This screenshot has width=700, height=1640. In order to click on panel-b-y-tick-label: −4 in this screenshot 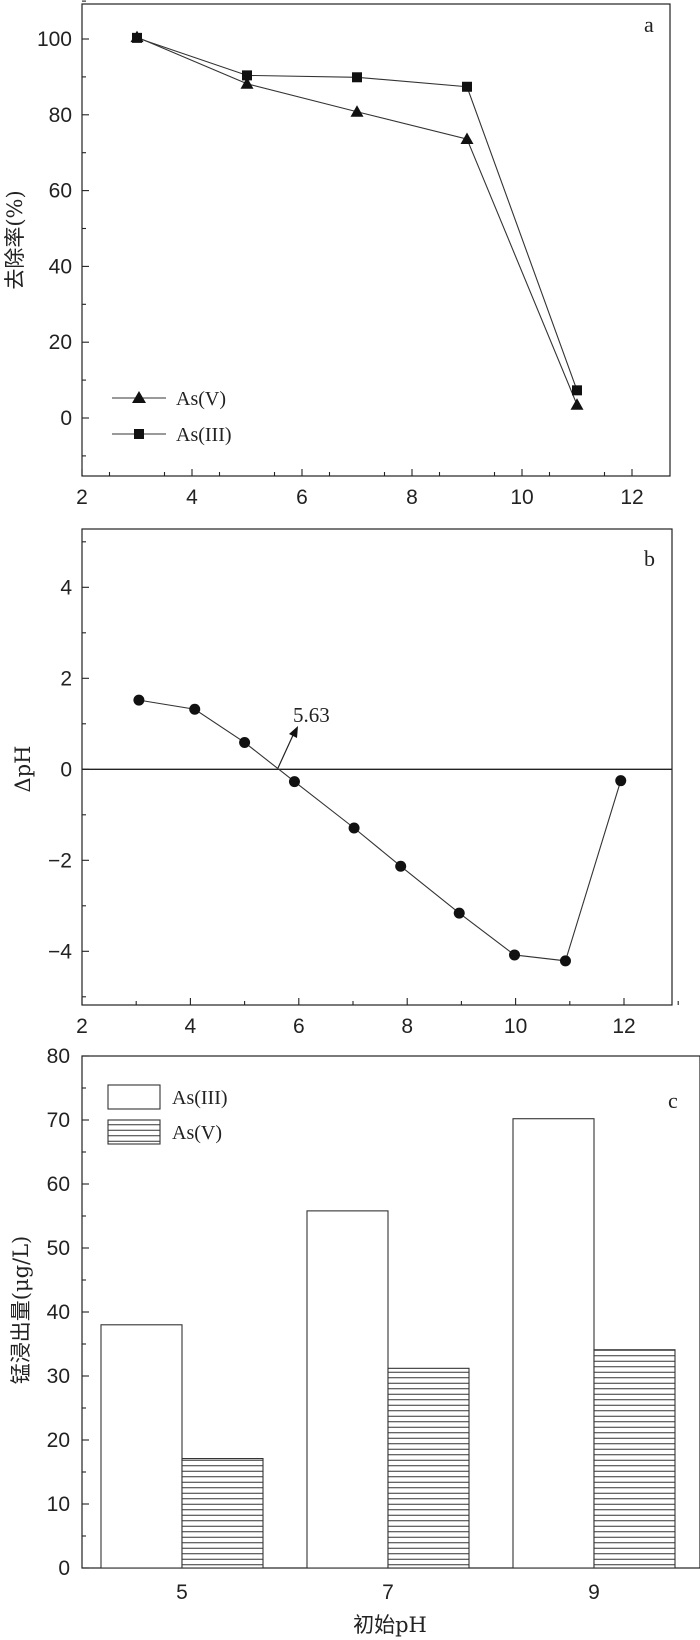, I will do `click(60, 951)`.